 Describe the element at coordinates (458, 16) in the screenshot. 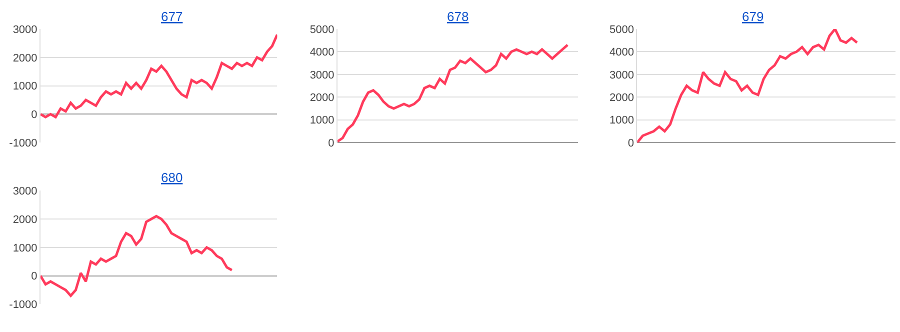

I see `chart-title: 678` at that location.